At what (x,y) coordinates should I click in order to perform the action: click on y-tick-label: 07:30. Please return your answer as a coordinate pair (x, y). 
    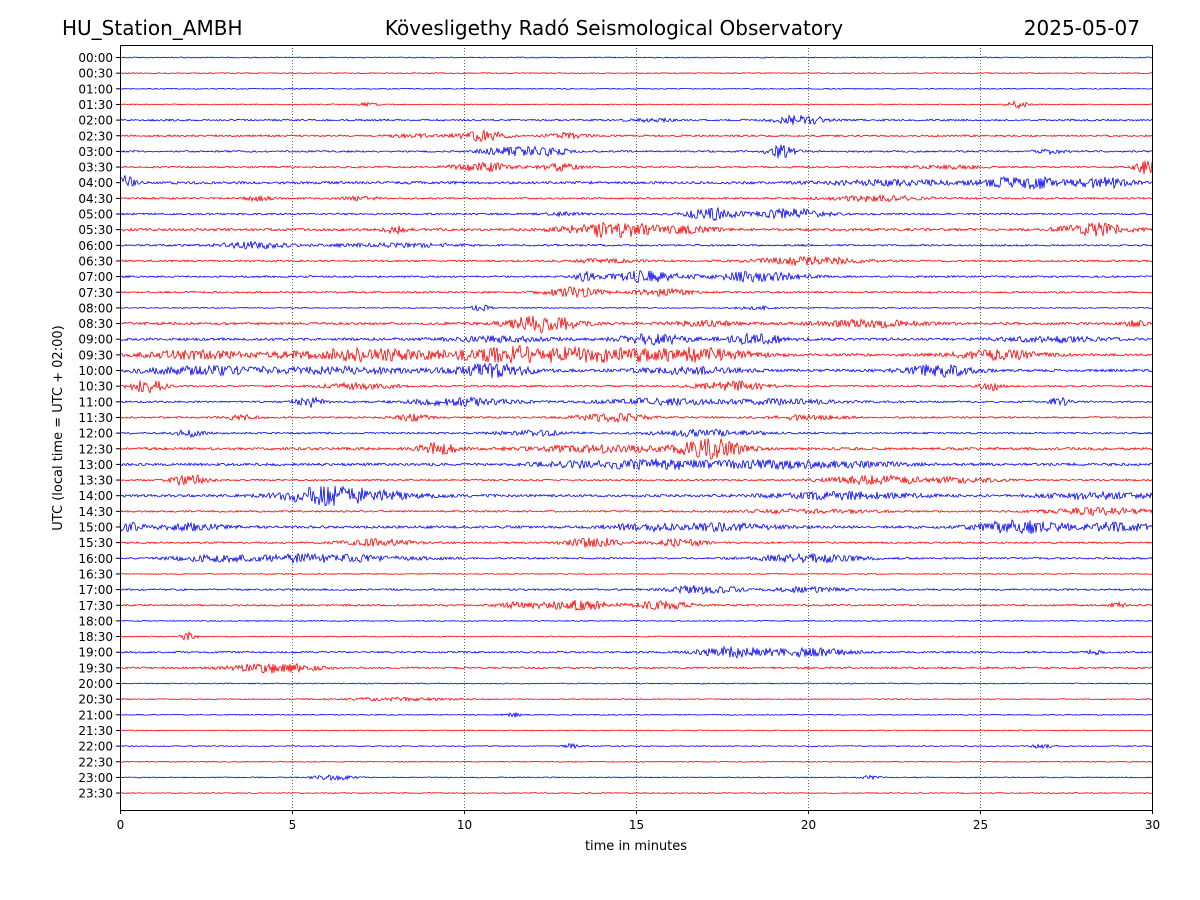
    Looking at the image, I should click on (95, 293).